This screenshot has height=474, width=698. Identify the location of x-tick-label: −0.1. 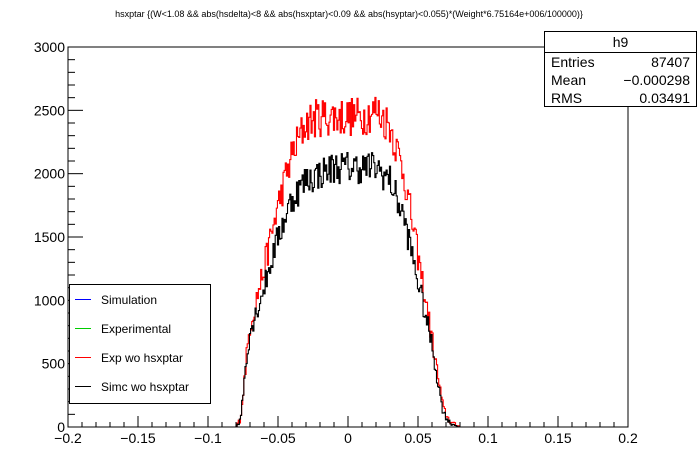
(208, 438).